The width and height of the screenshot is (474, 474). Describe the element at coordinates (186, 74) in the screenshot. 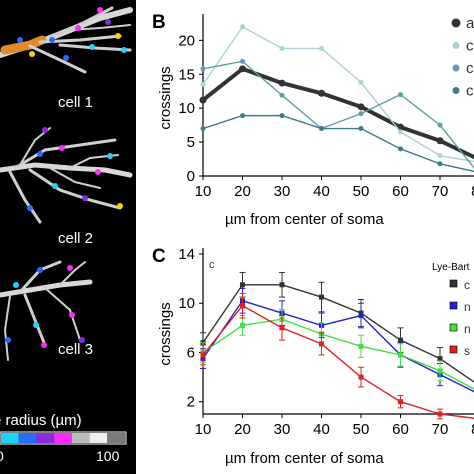

I see `y-tick-label: 15` at that location.